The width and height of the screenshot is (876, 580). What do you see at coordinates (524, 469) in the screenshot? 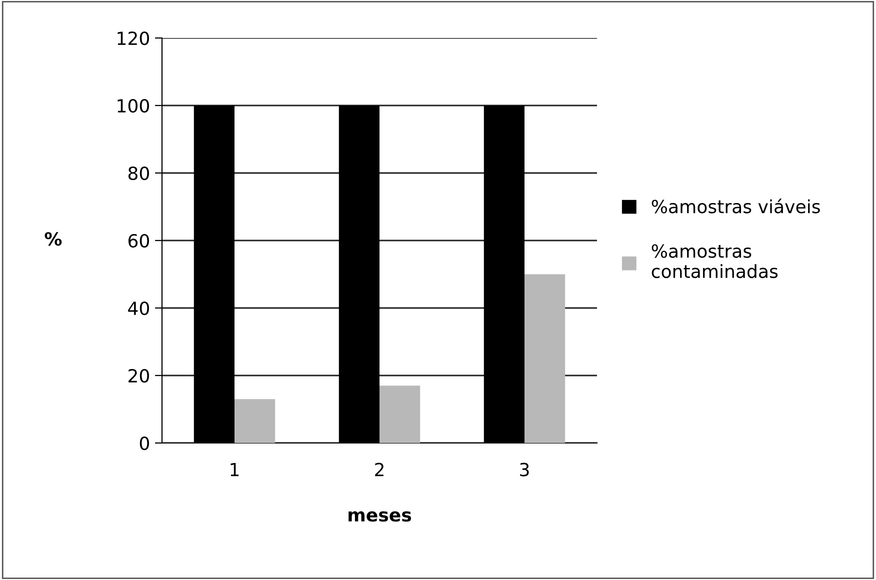
I see `x-tick-label: 3` at bounding box center [524, 469].